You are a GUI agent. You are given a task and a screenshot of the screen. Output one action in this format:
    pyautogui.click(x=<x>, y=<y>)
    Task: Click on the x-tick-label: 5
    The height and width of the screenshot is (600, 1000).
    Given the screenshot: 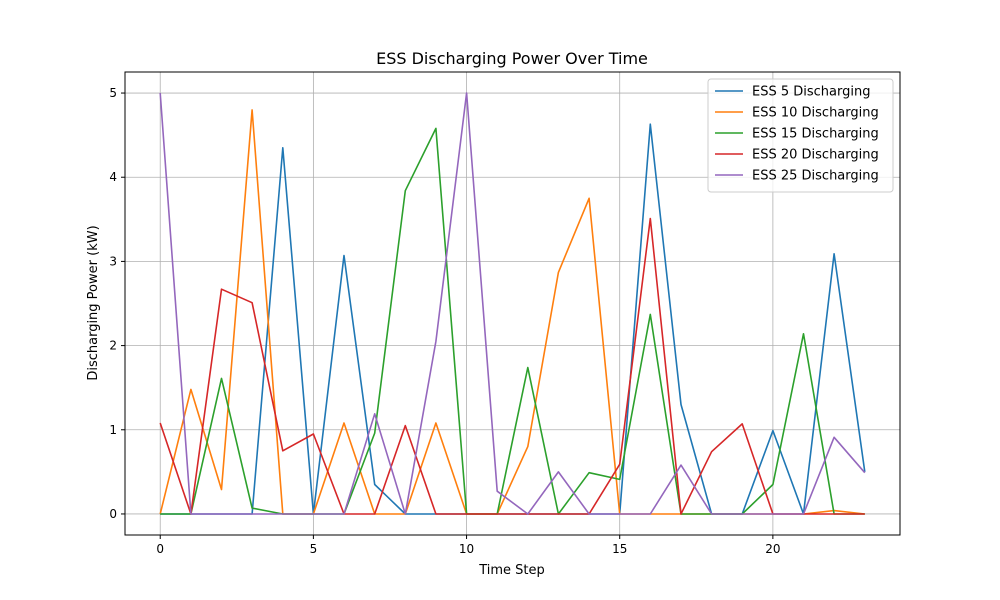 What is the action you would take?
    pyautogui.click(x=314, y=549)
    